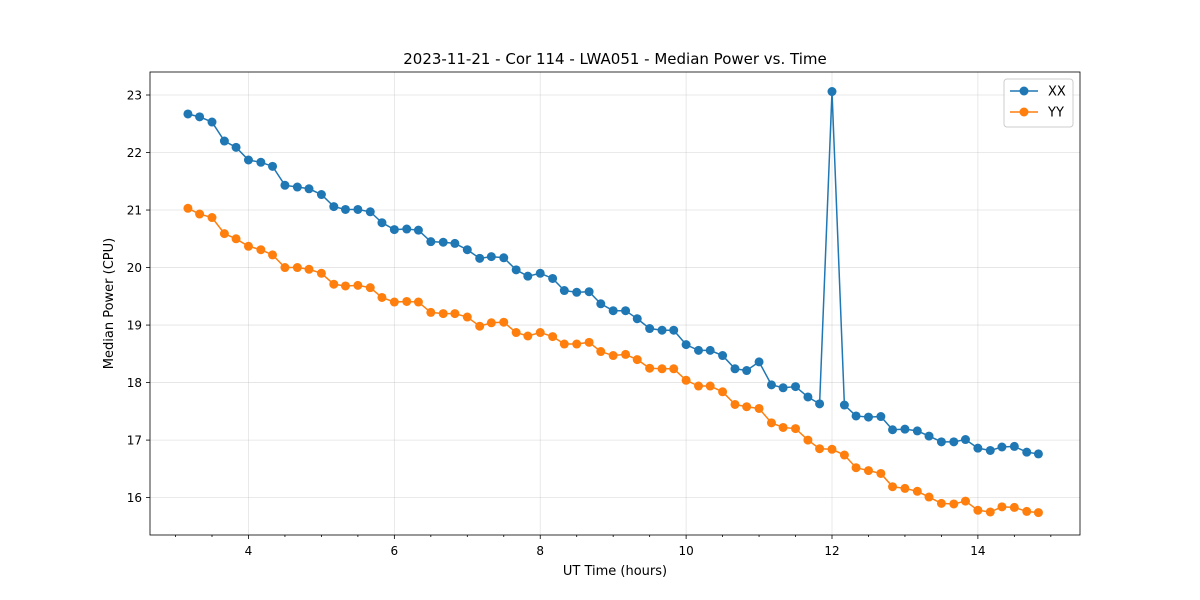 The width and height of the screenshot is (1200, 600). I want to click on y-axis-label: Median Power (CPU), so click(109, 303).